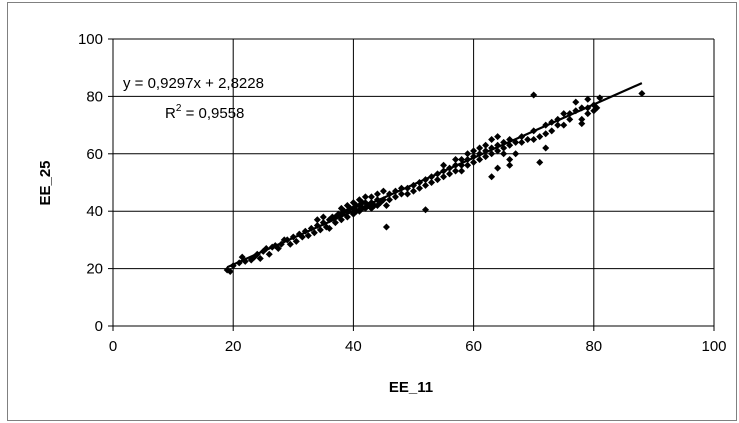  I want to click on x-tick-label: 40, so click(353, 346).